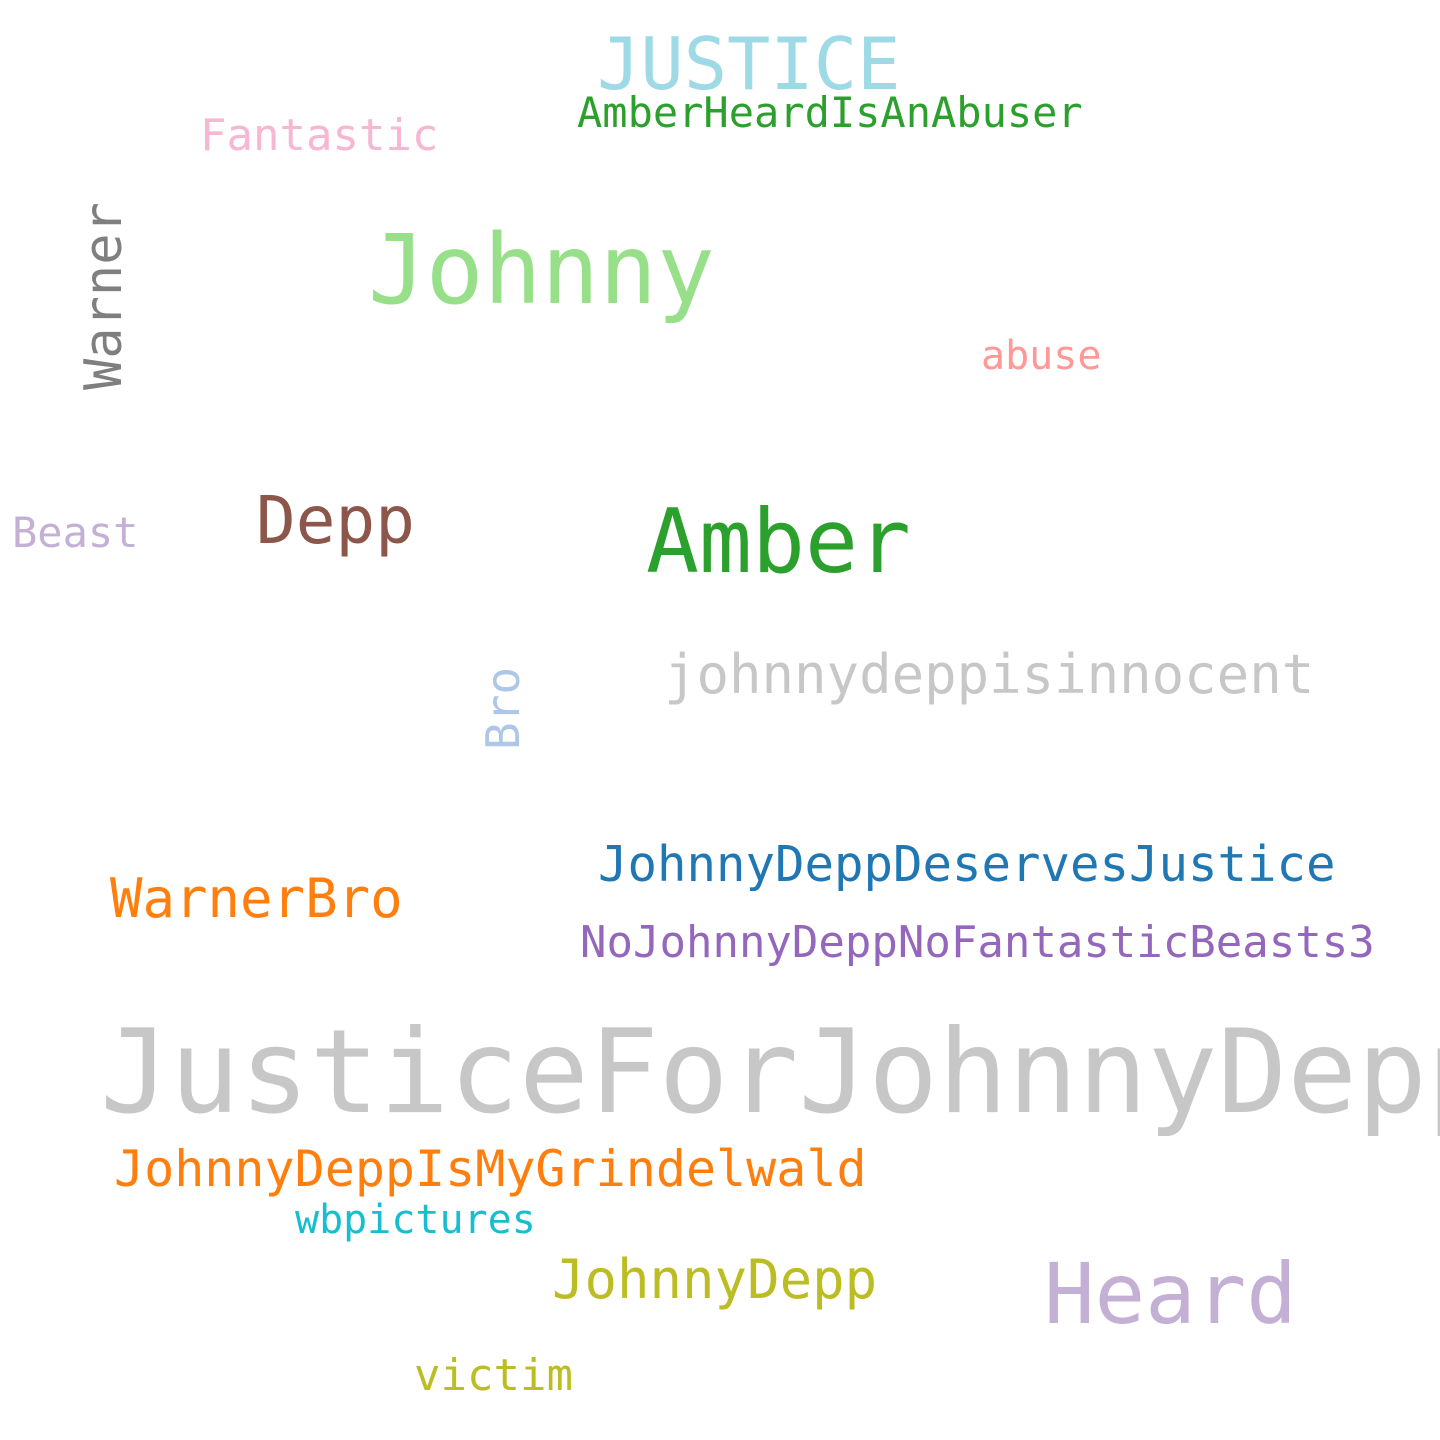 The image size is (1440, 1440). Describe the element at coordinates (989, 674) in the screenshot. I see `word-johnnydeppisinnocent: johnnydeppisinnocent` at that location.